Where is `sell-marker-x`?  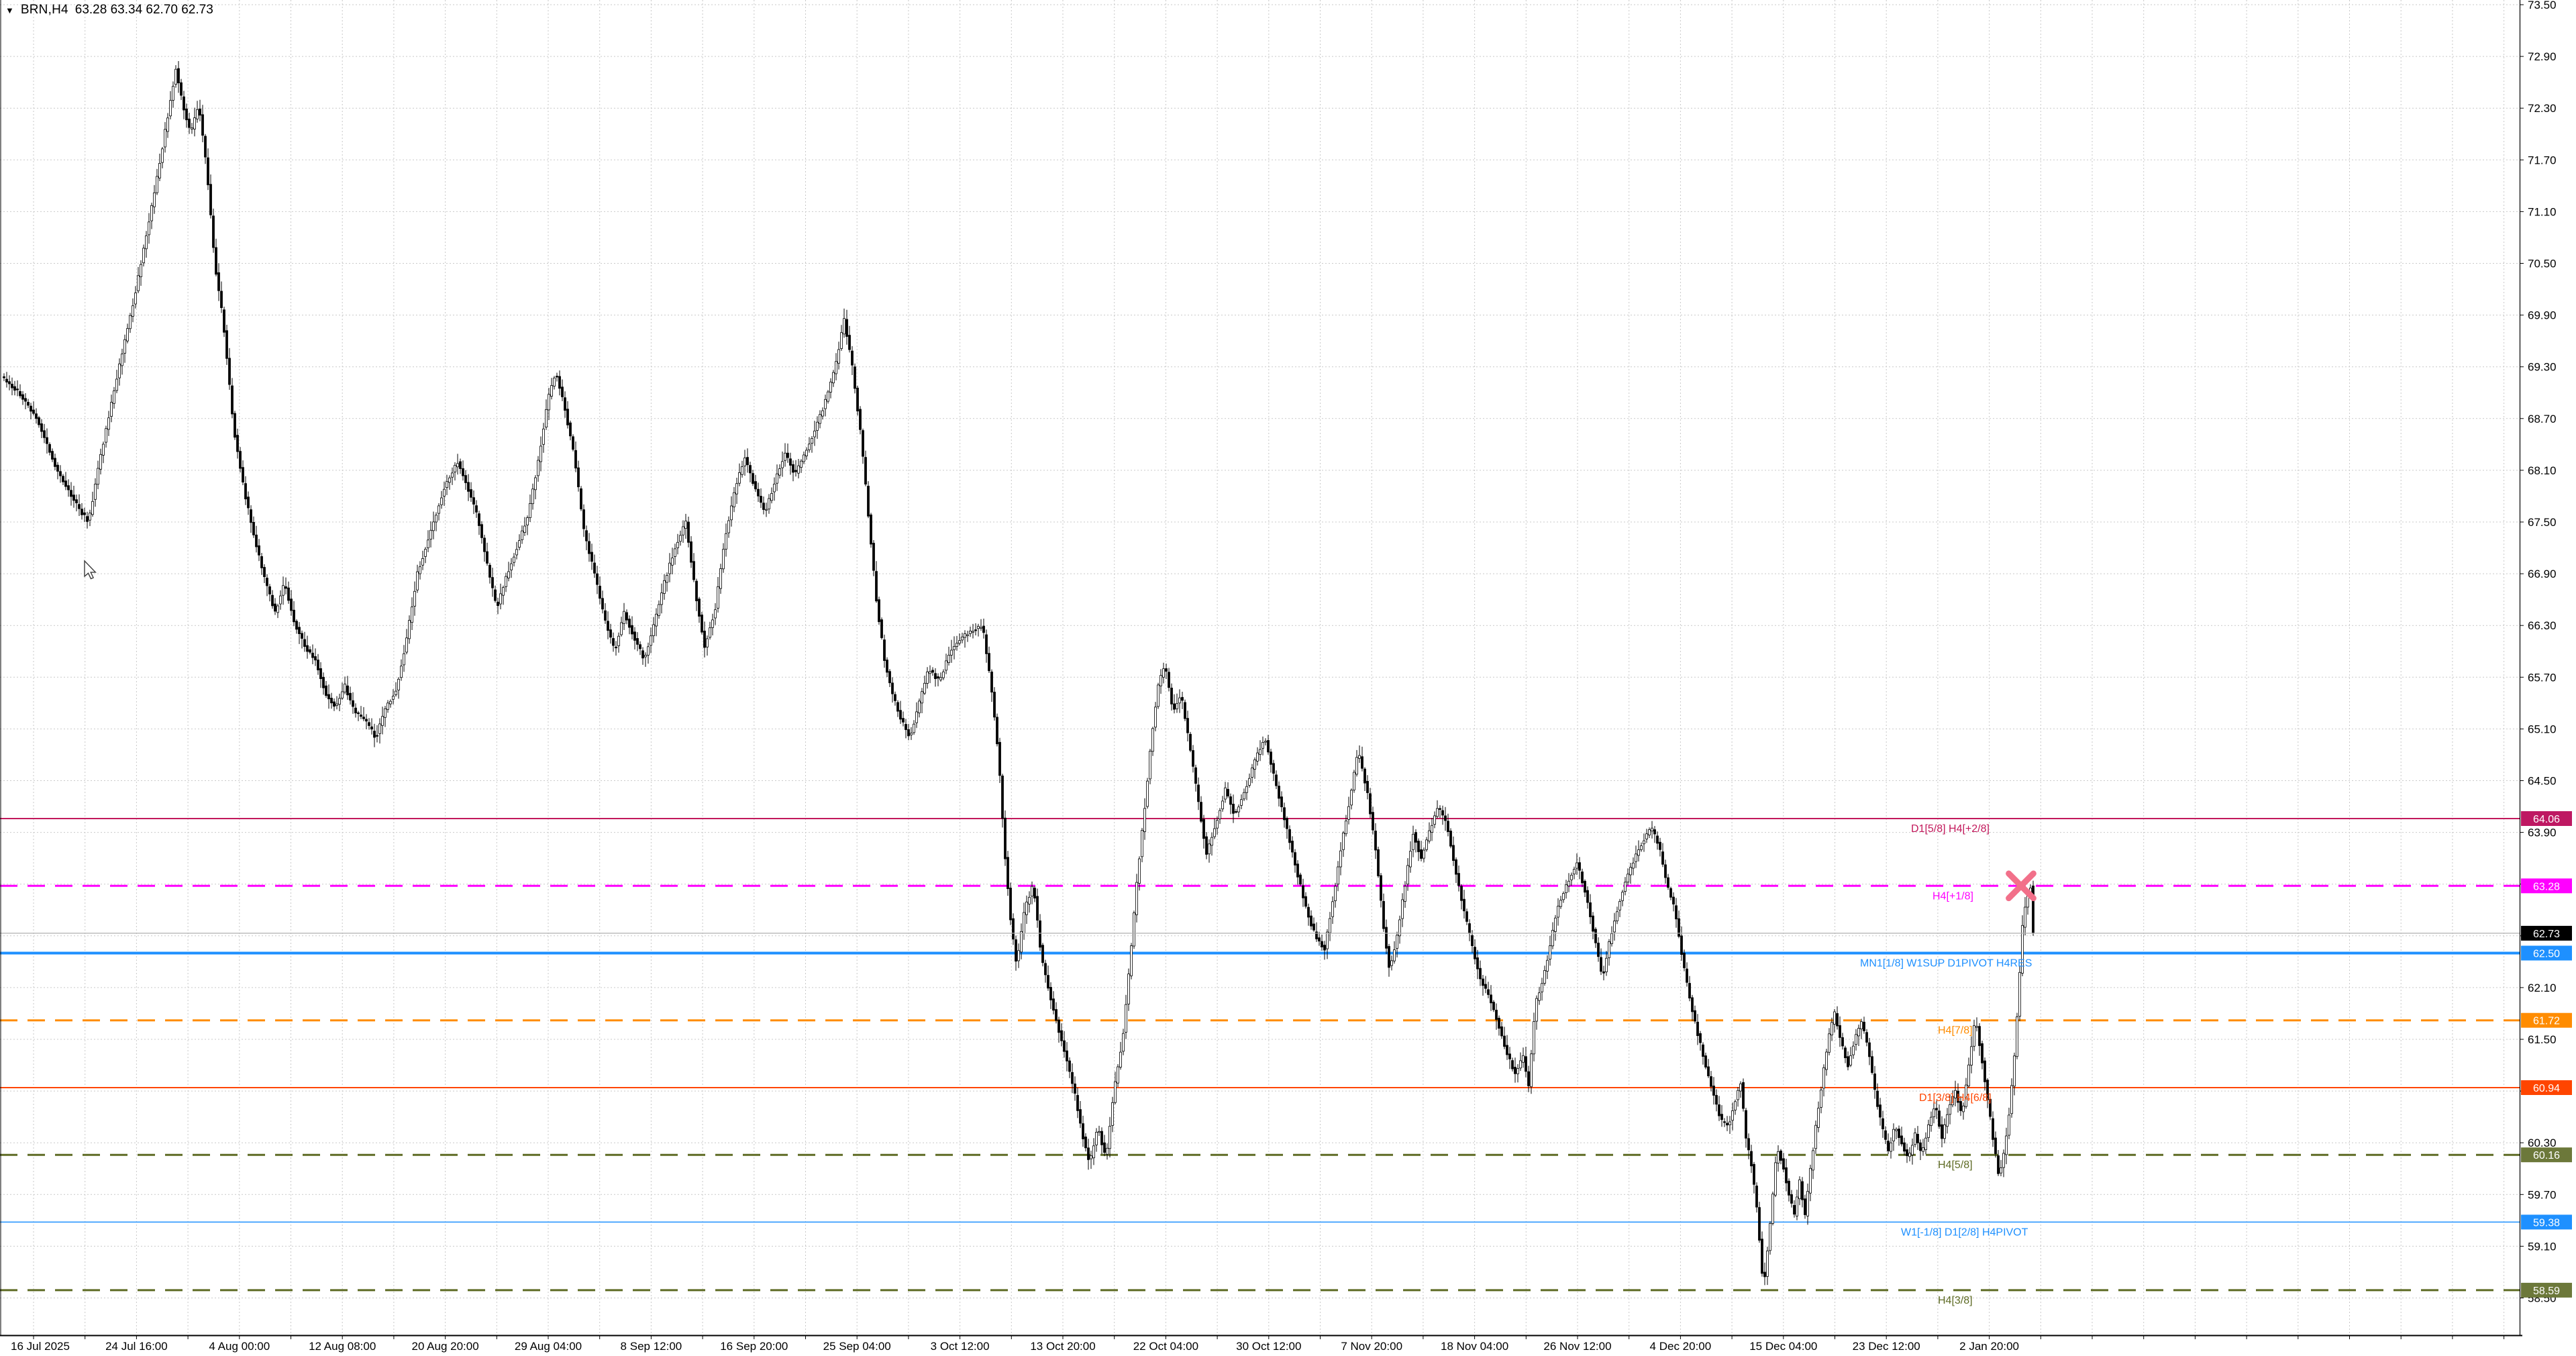
sell-marker-x is located at coordinates (2021, 886).